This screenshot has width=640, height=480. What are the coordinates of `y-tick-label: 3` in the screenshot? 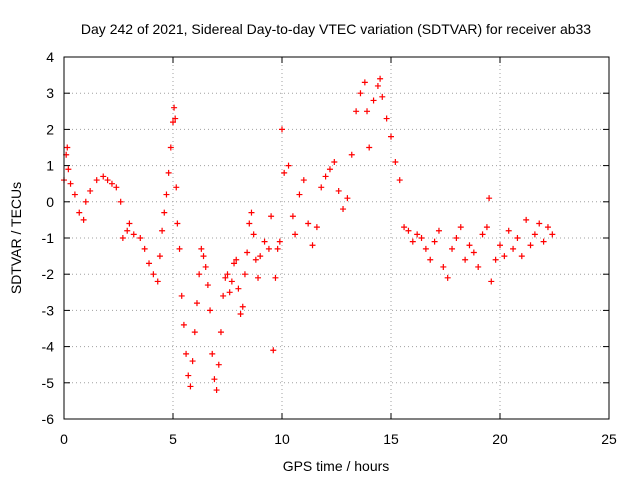 It's located at (50, 93).